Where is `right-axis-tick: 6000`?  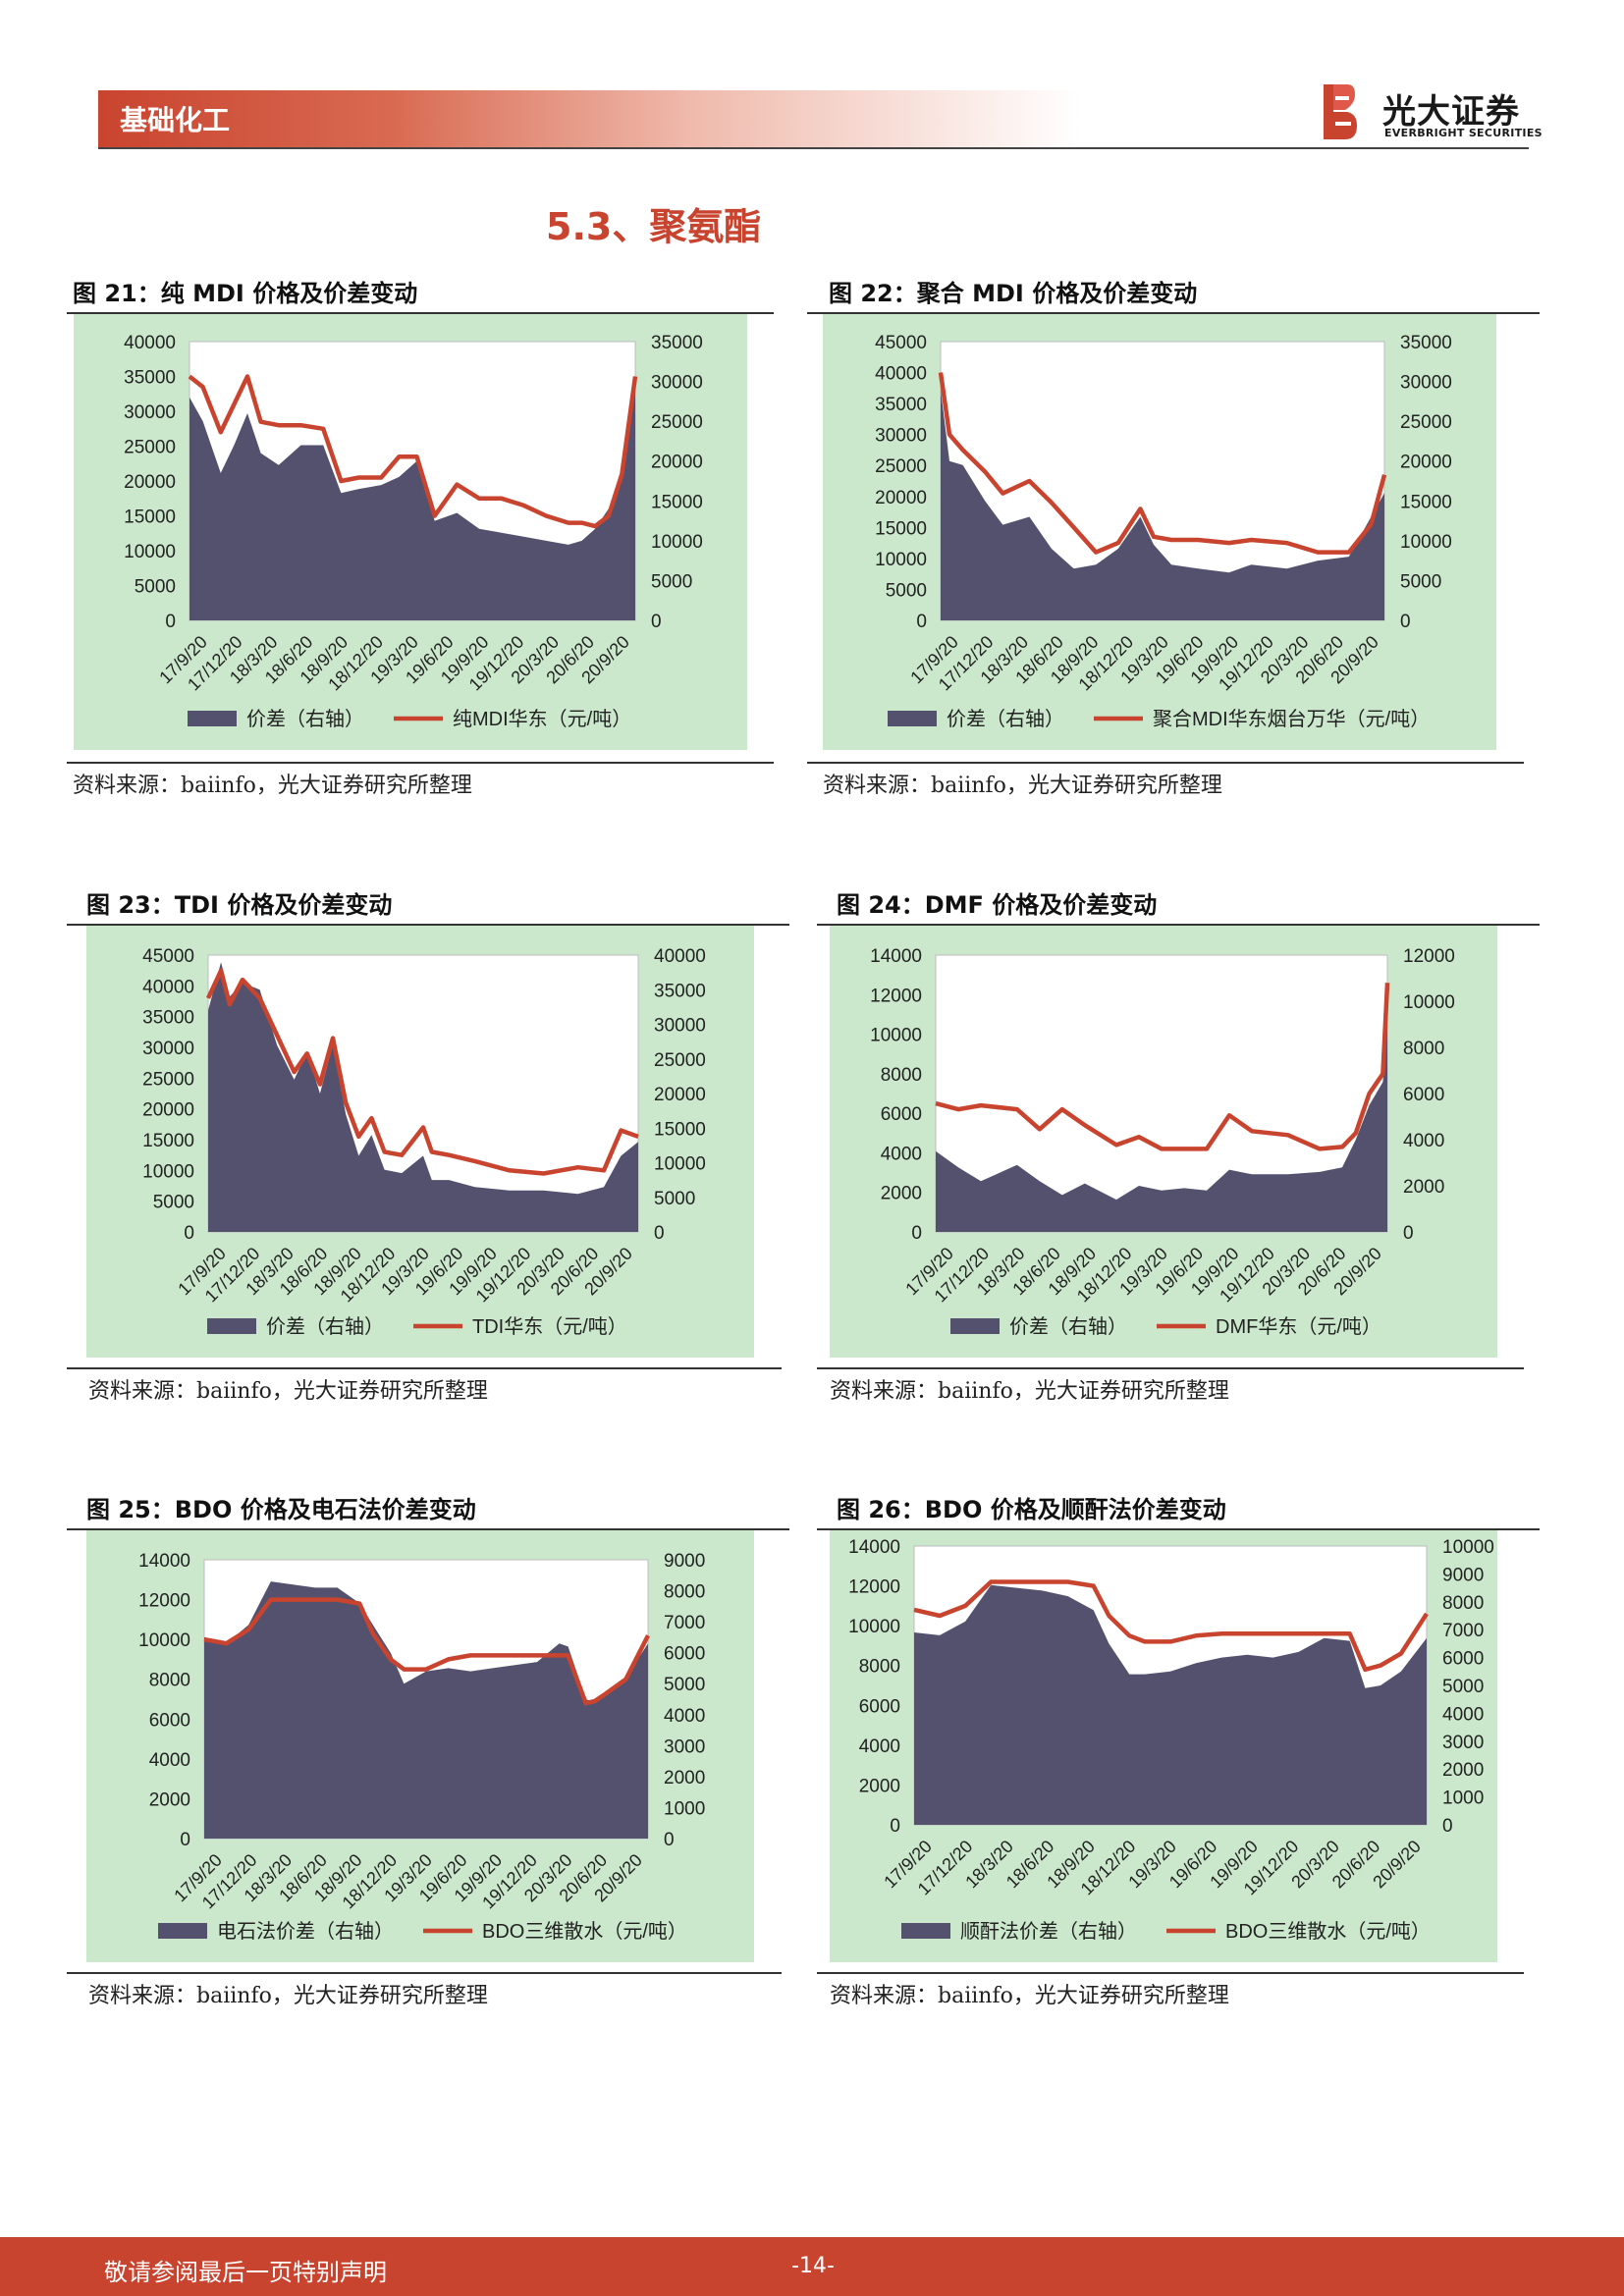
right-axis-tick: 6000 is located at coordinates (684, 1654).